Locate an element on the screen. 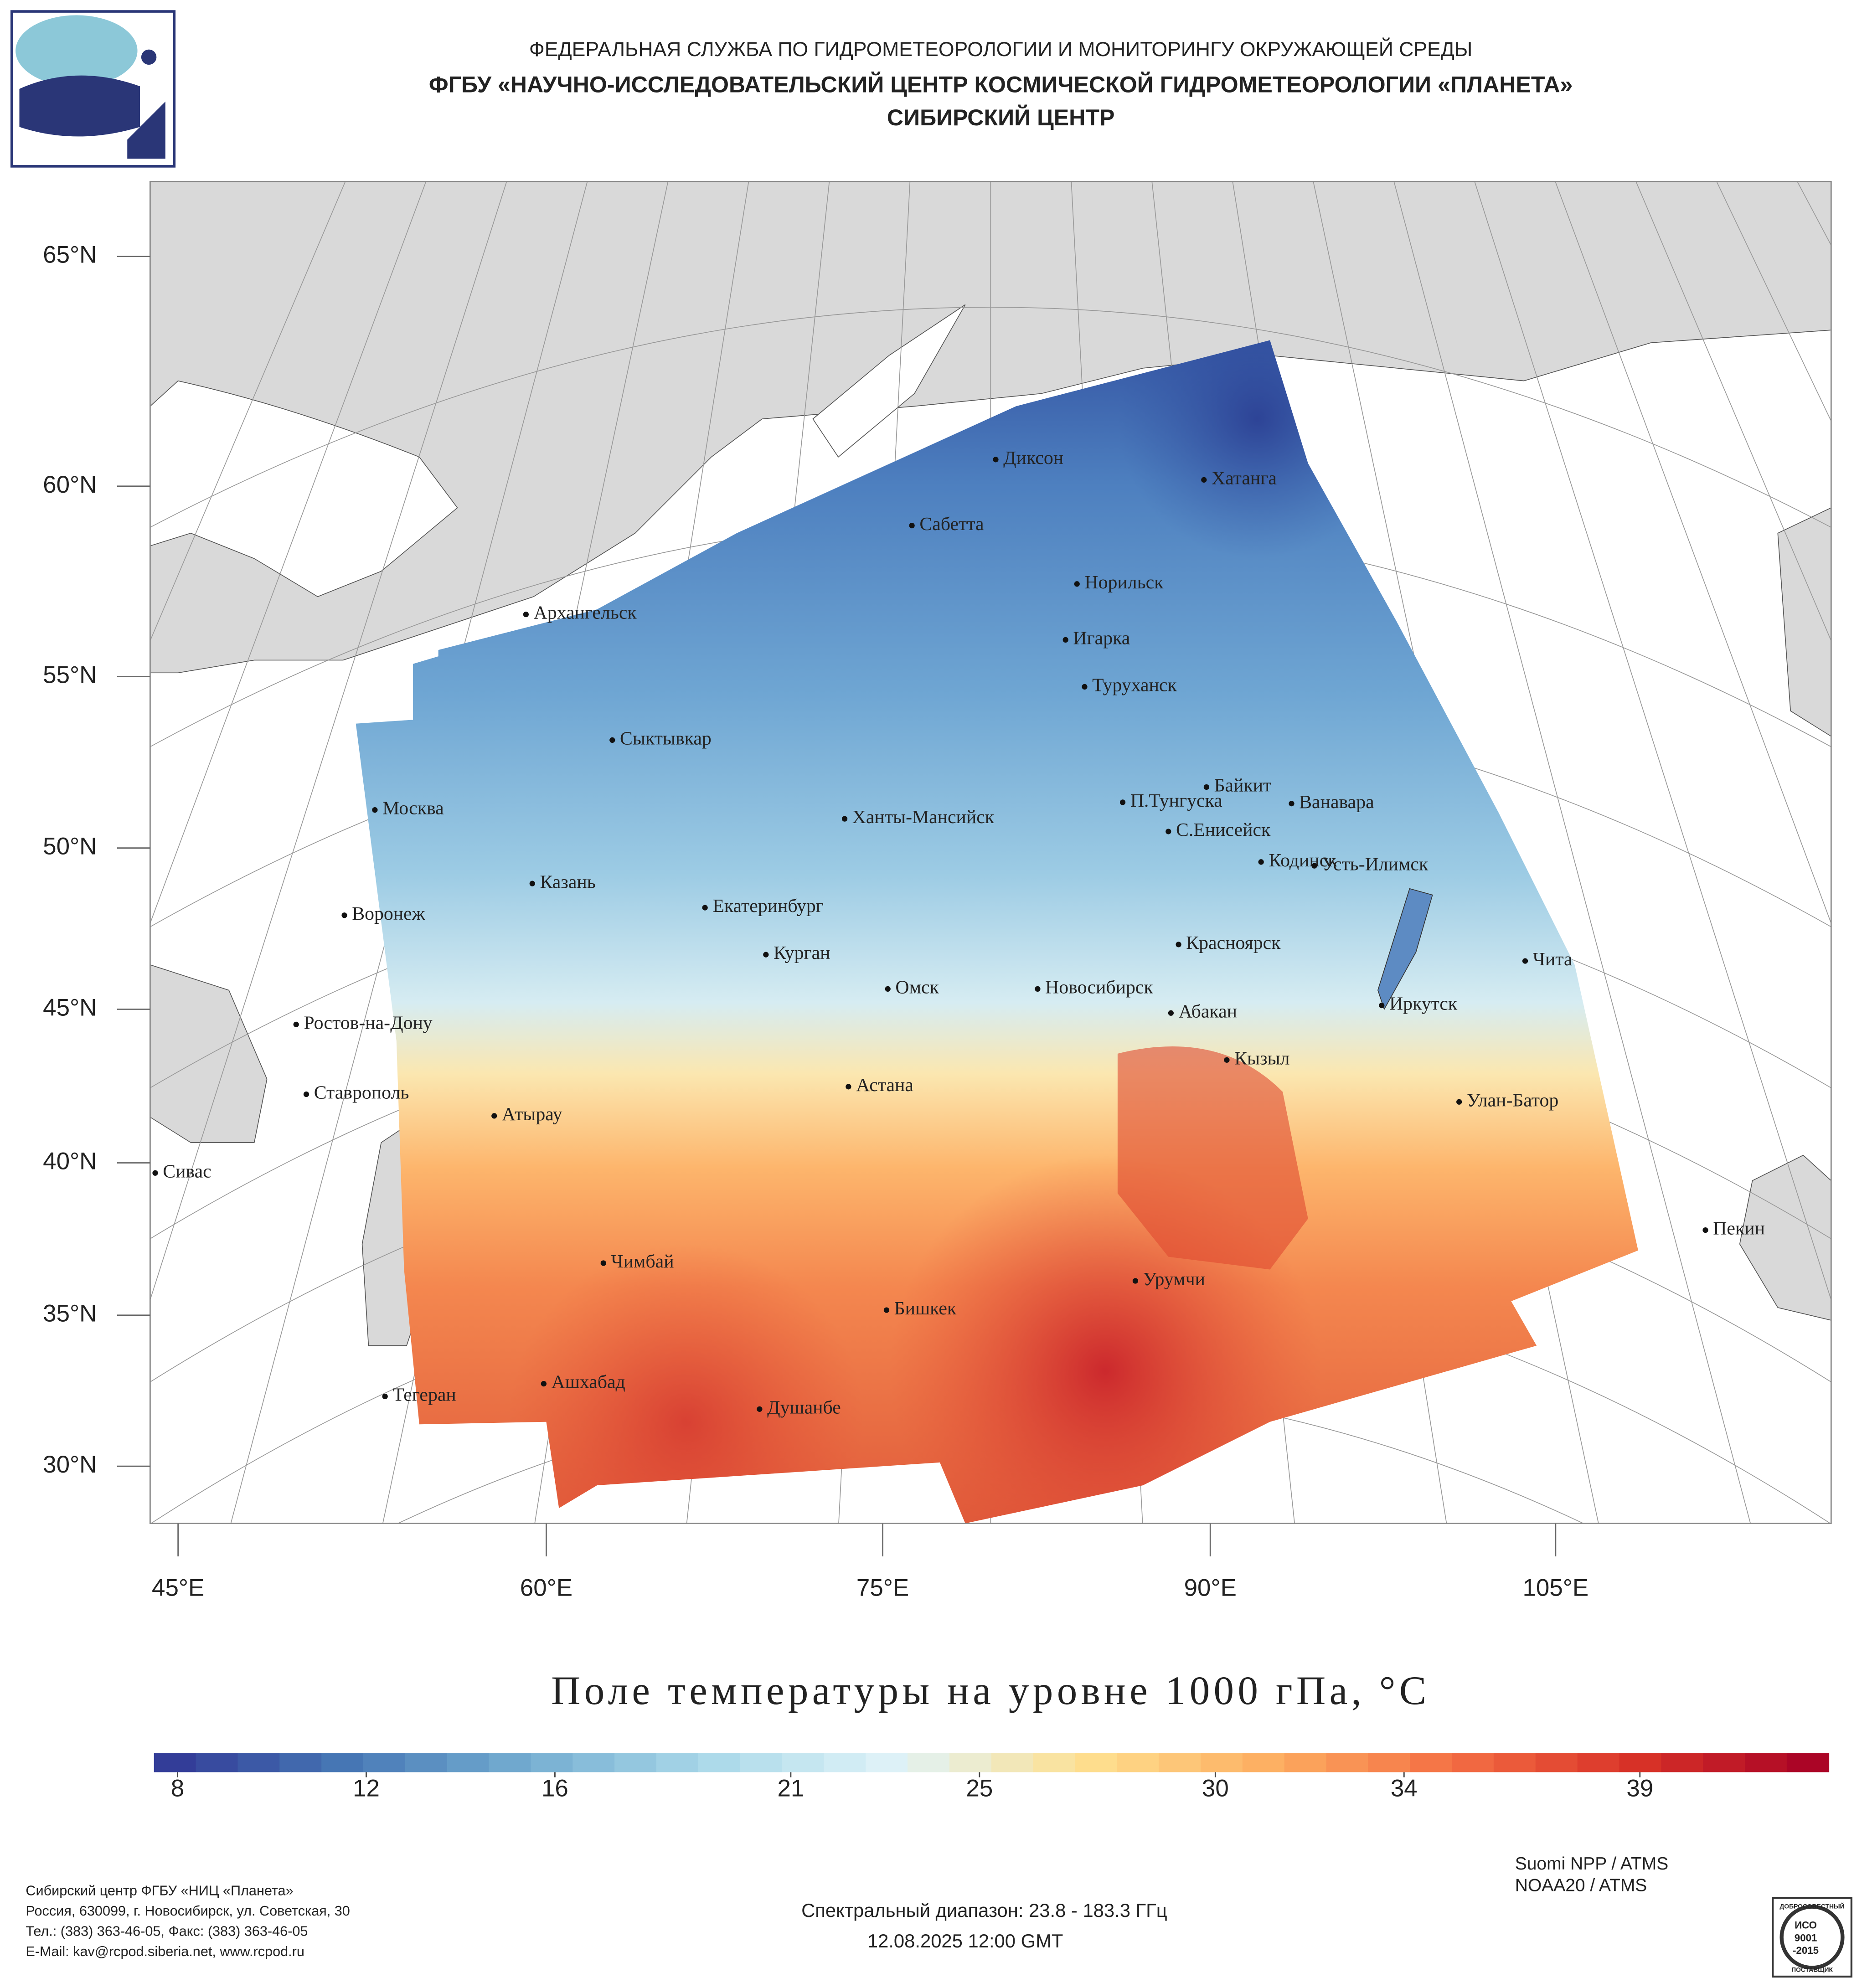  city-label: С.Енисейск is located at coordinates (1223, 829).